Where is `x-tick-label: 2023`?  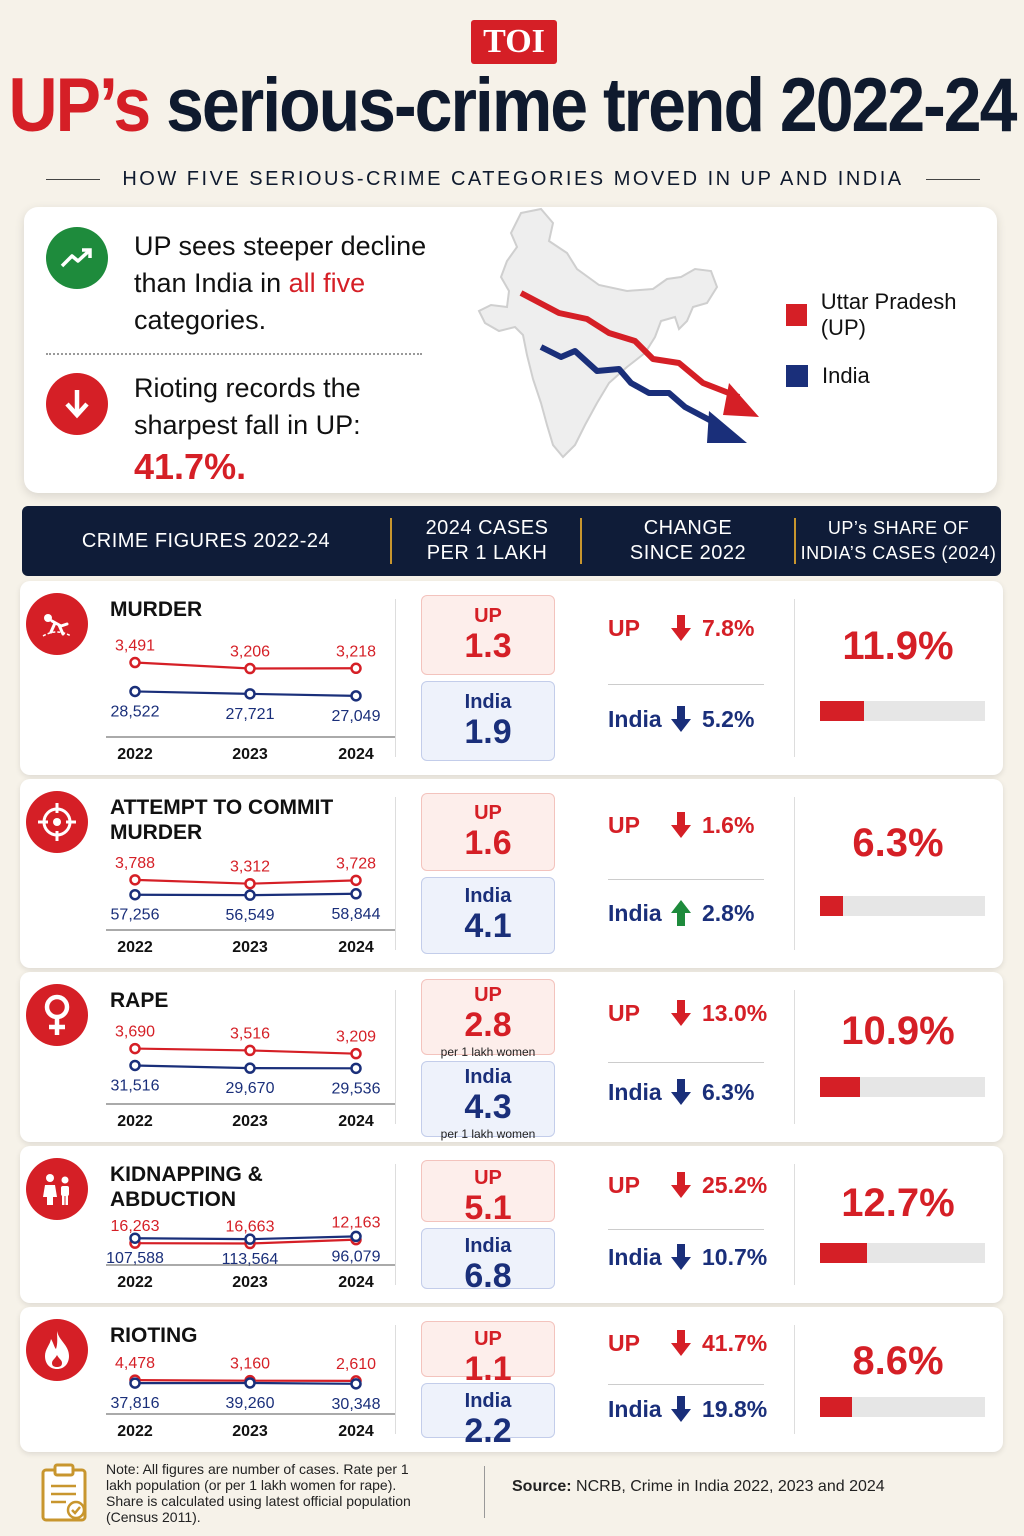 x-tick-label: 2023 is located at coordinates (250, 1282).